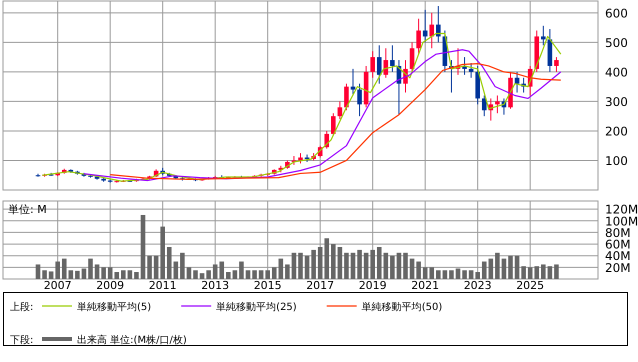 Image resolution: width=638 pixels, height=362 pixels. I want to click on legend-label: 単純移動平均(50), so click(402, 307).